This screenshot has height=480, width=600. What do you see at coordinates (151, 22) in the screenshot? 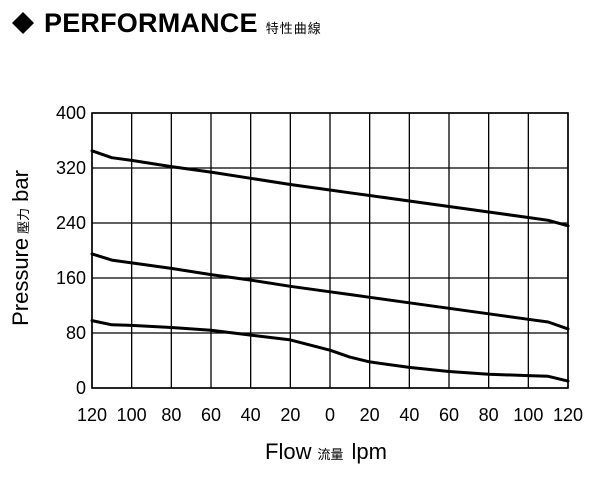
I see `page-title: PERFORMANCE` at bounding box center [151, 22].